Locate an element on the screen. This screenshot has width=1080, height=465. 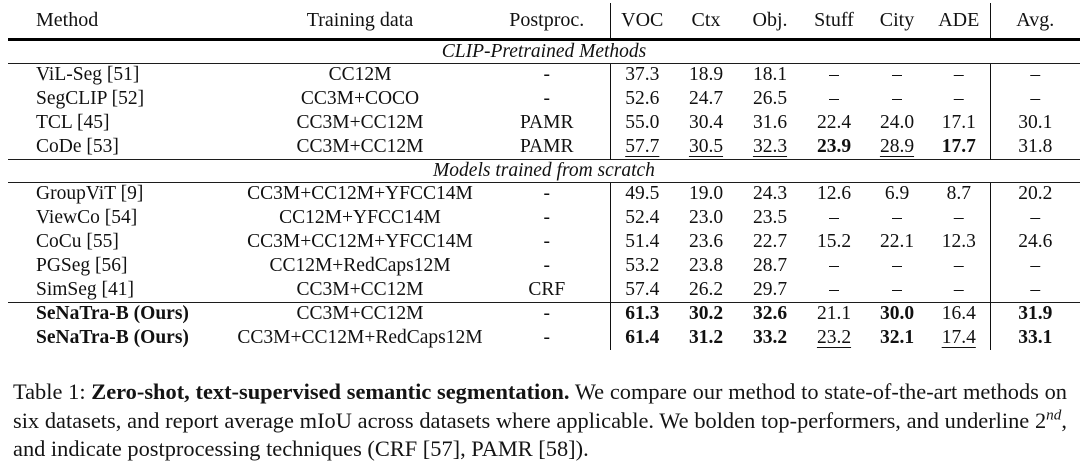
score-cell: 30.4 is located at coordinates (706, 123).